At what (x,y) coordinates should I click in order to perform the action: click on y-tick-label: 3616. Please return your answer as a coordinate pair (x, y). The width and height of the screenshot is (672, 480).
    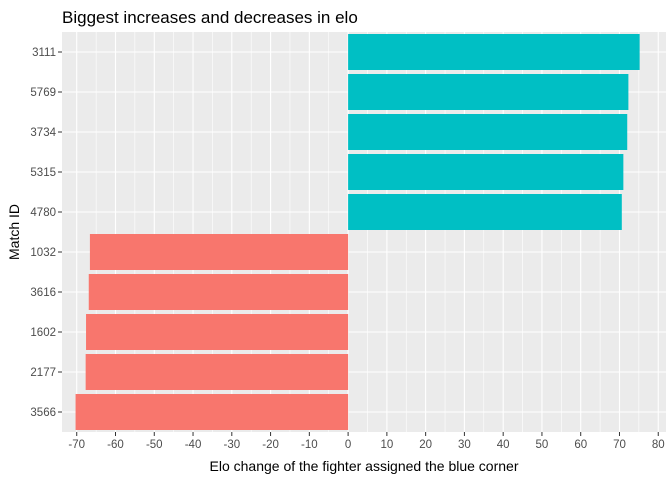
    Looking at the image, I should click on (43, 293).